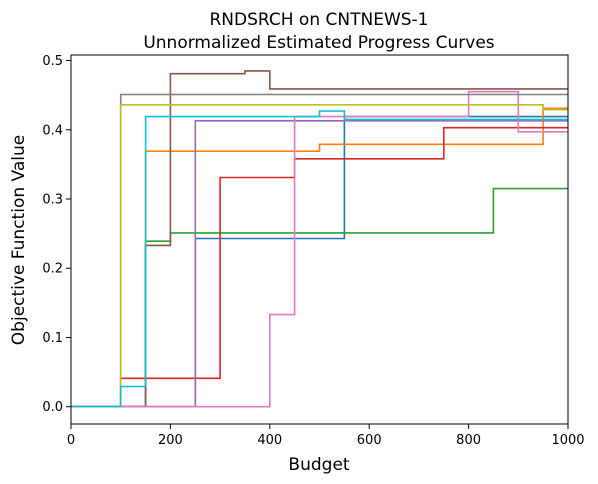 The height and width of the screenshot is (484, 598). What do you see at coordinates (326, 436) in the screenshot?
I see `x-axis: 0 200 400 600 800 1000` at bounding box center [326, 436].